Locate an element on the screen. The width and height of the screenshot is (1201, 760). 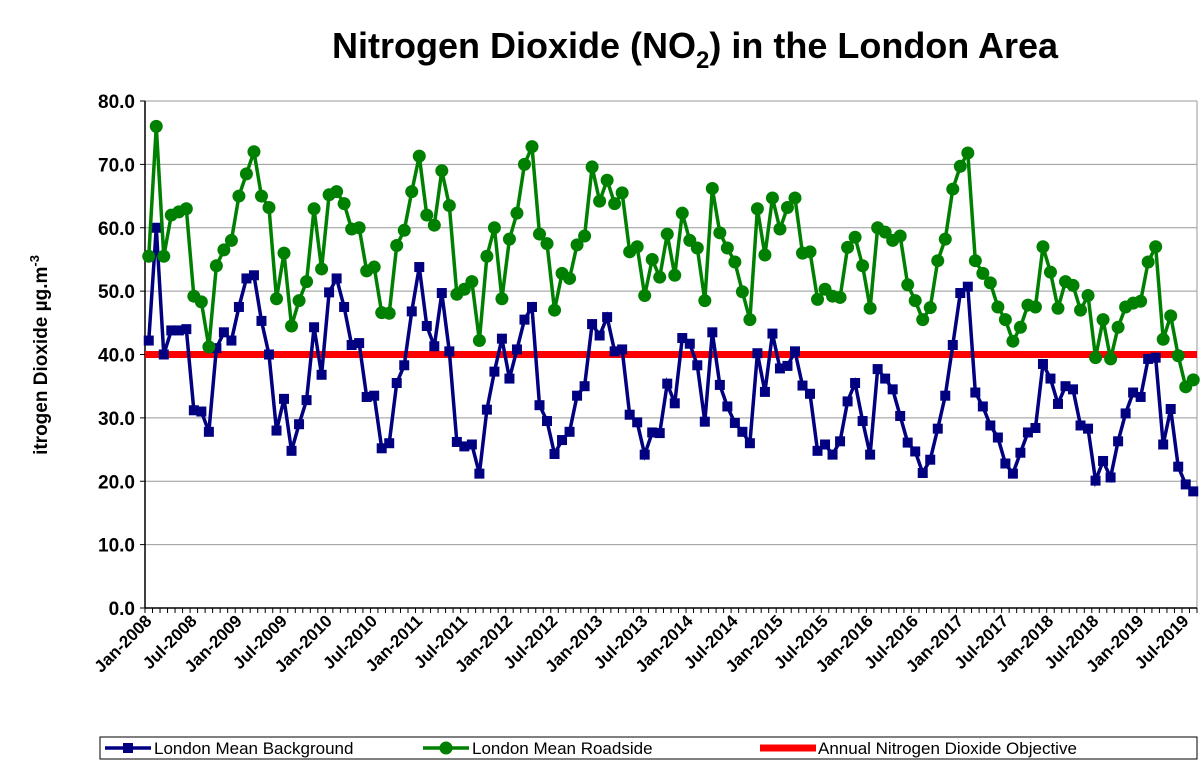
y-tick-label: 10.0 is located at coordinates (116, 546).